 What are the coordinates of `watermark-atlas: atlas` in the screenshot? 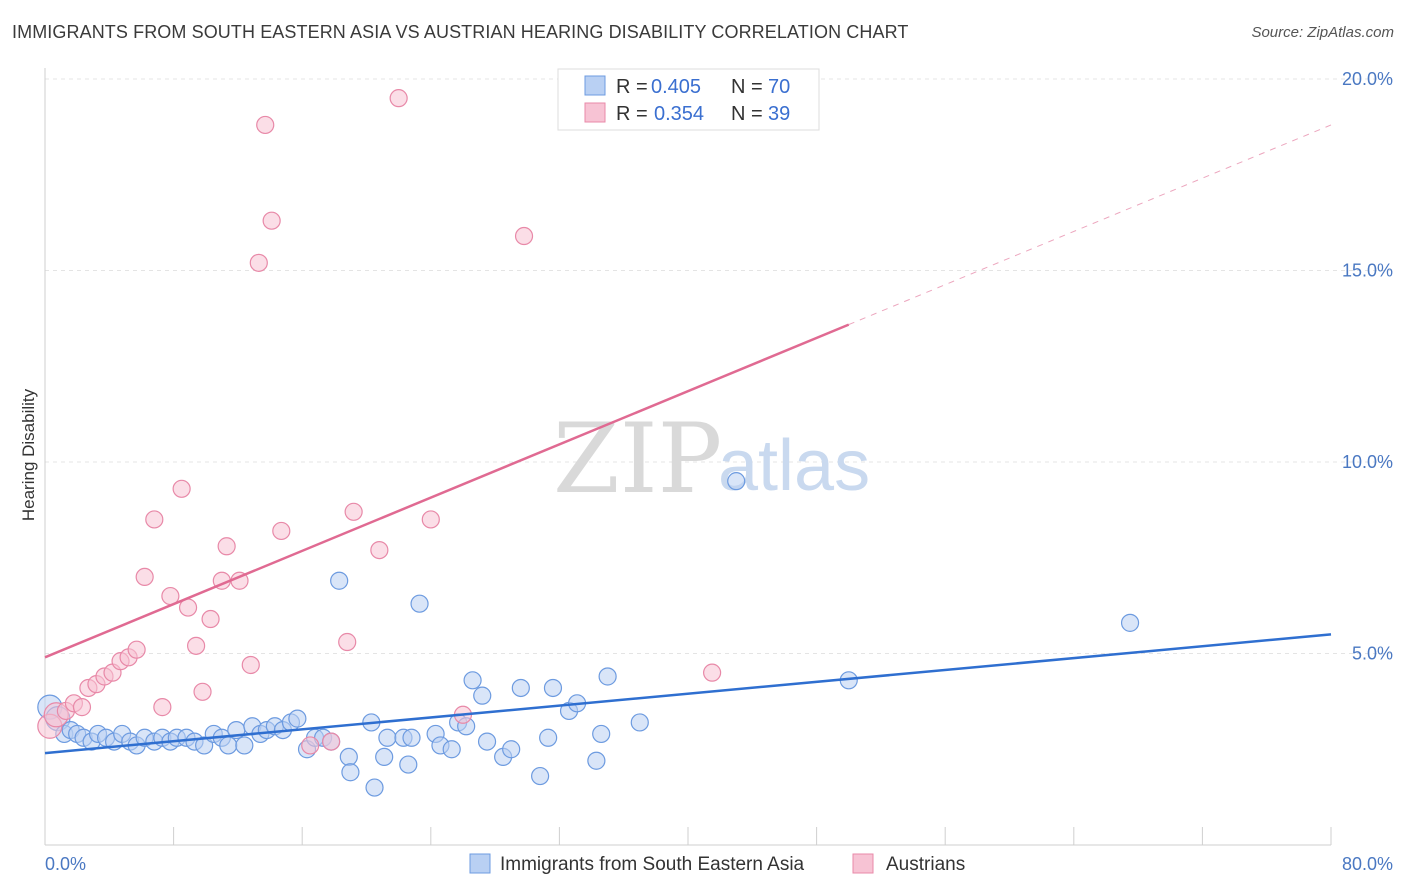 It's located at (794, 466).